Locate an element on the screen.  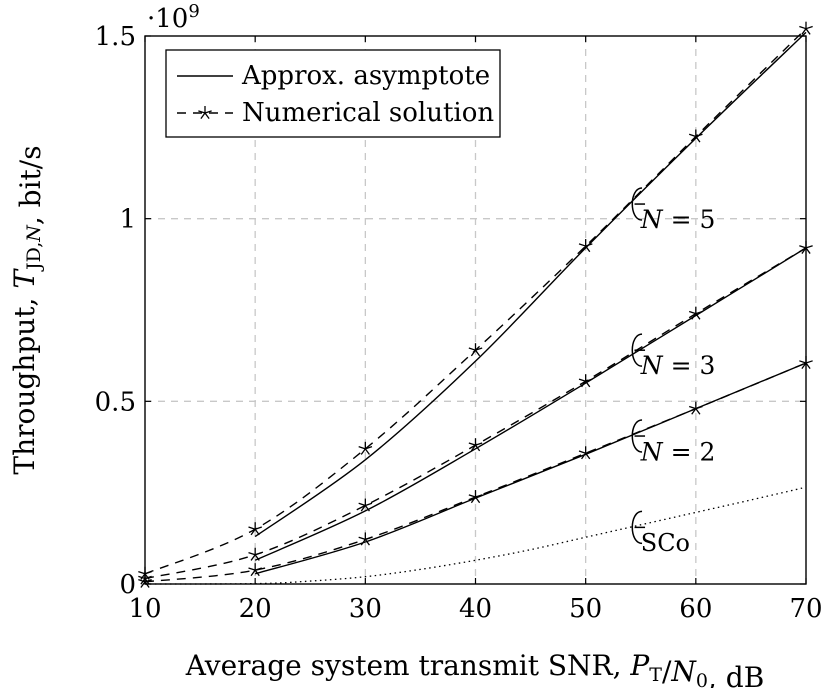
legend-swatch-star-marker is located at coordinates (205, 113).